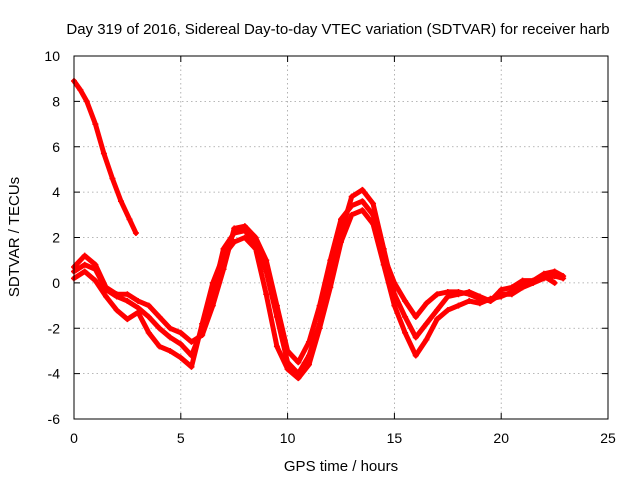 This screenshot has width=640, height=480. Describe the element at coordinates (54, 419) in the screenshot. I see `y-tick-label: -6` at that location.